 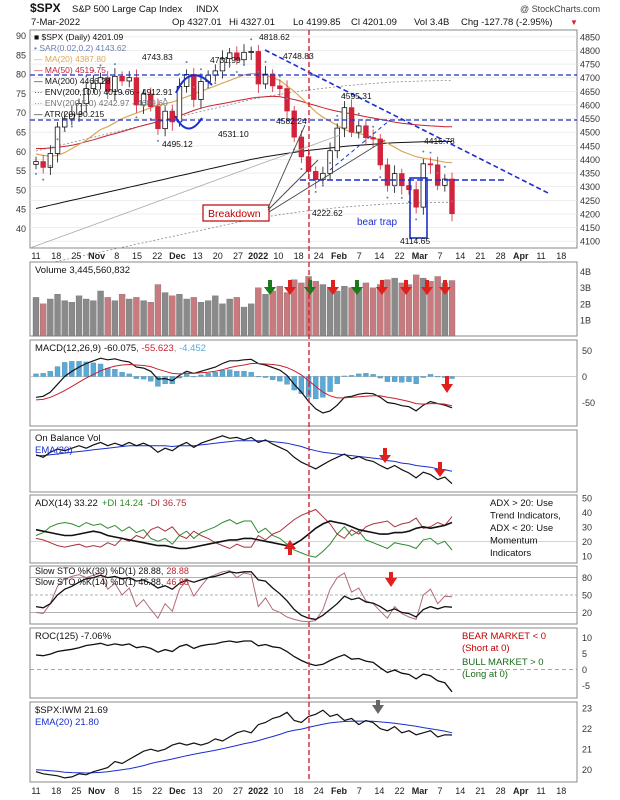 I want to click on downtrend-line, so click(x=406, y=121).